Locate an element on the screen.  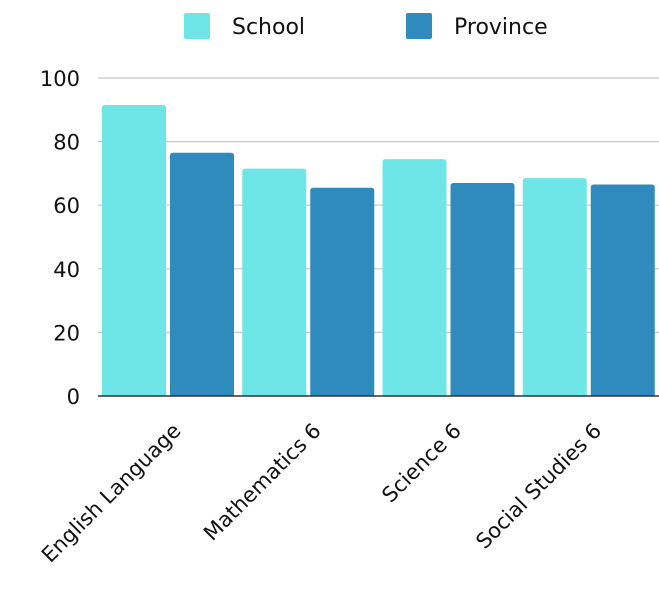
legend-swatch-school is located at coordinates (197, 26).